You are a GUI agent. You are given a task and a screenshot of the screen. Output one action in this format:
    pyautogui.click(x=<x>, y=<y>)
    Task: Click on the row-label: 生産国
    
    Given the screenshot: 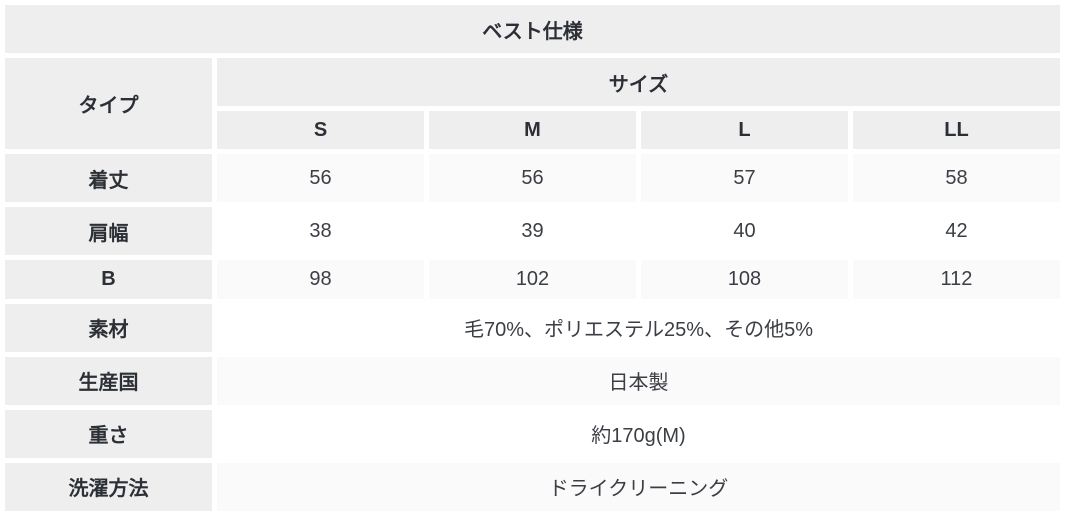 What is the action you would take?
    pyautogui.click(x=108, y=380)
    